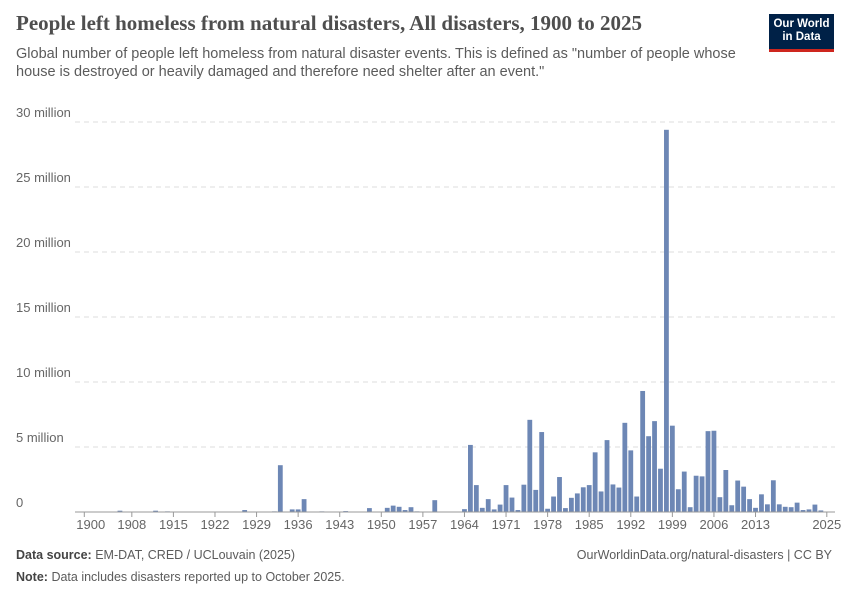 The image size is (850, 600). I want to click on x-tick-label: 1929, so click(256, 524).